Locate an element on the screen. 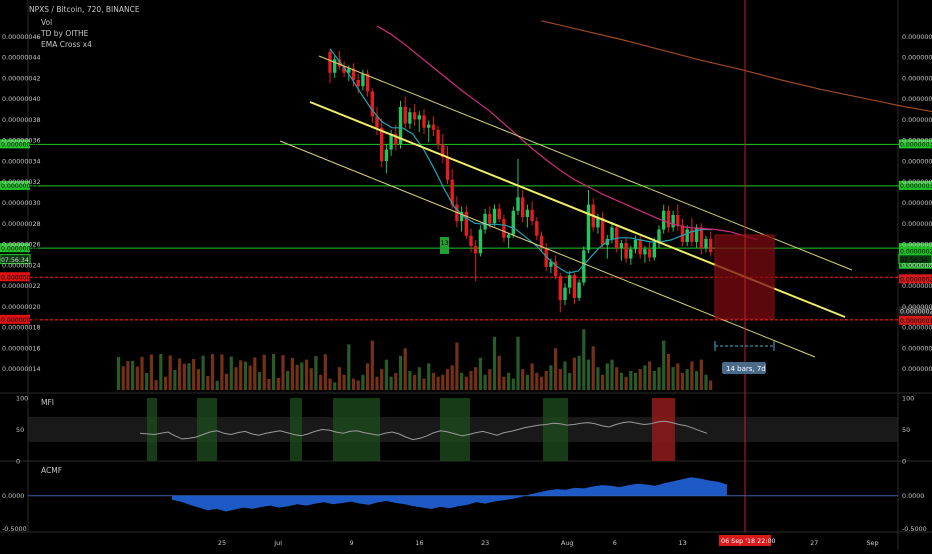 This screenshot has width=932, height=554. mfi-tick-label-left: 100 is located at coordinates (22, 399).